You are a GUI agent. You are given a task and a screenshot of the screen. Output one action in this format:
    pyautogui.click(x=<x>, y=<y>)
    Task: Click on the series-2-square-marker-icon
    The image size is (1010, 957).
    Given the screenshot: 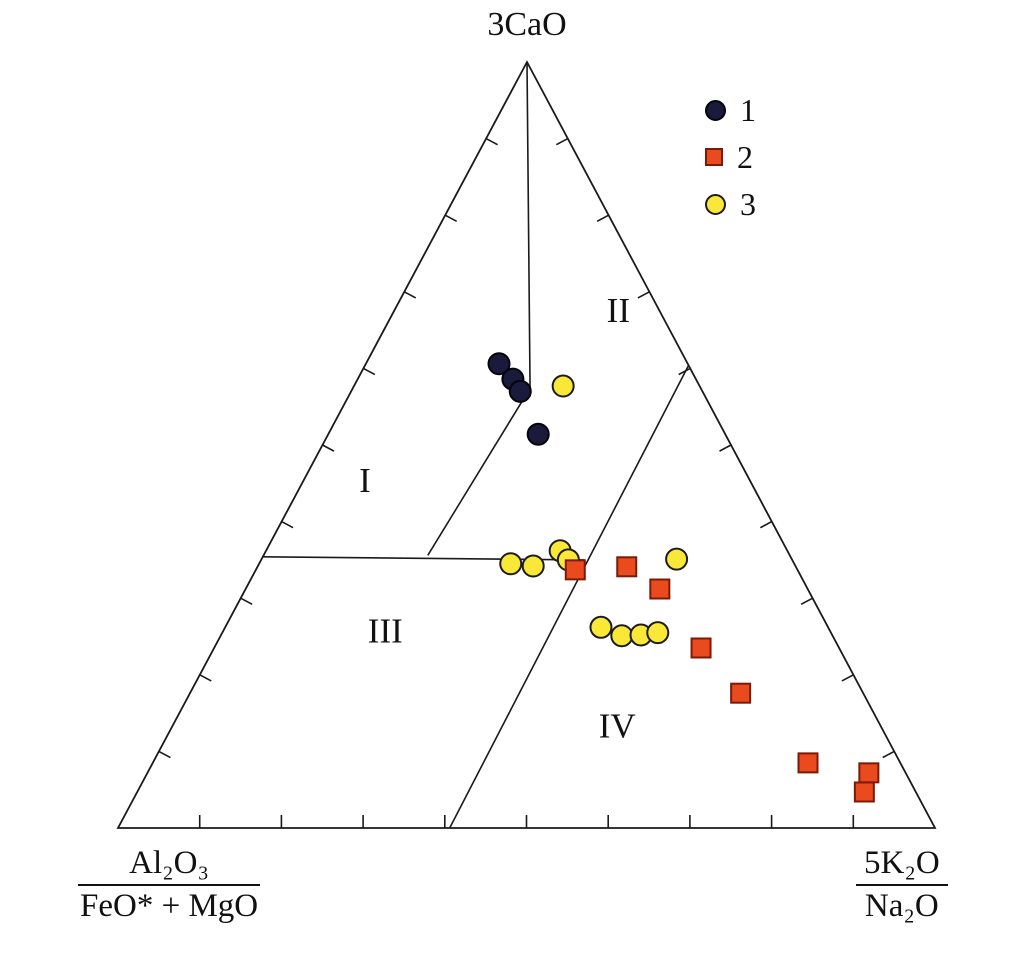 What is the action you would take?
    pyautogui.click(x=714, y=157)
    